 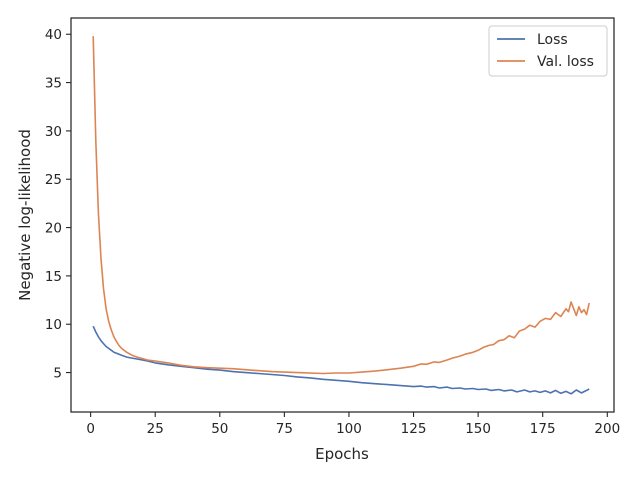 I want to click on legend-label: Loss, so click(x=552, y=40).